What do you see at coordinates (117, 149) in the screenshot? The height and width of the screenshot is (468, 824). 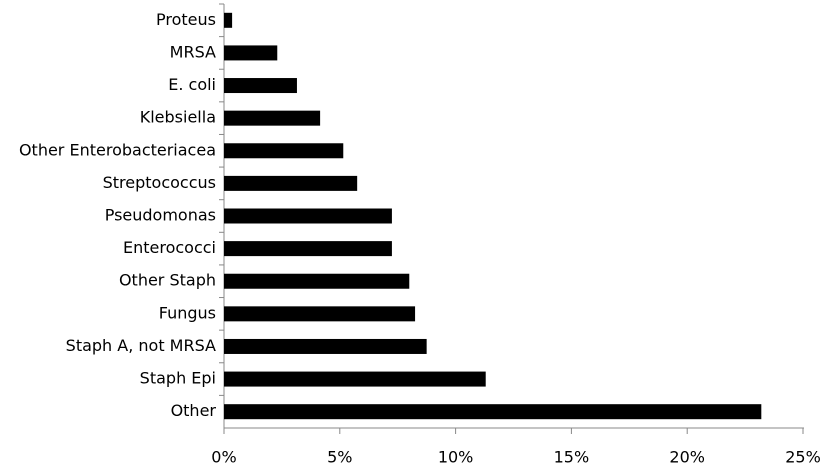 I see `y-tick-label: Other Enterobacteriacea` at bounding box center [117, 149].